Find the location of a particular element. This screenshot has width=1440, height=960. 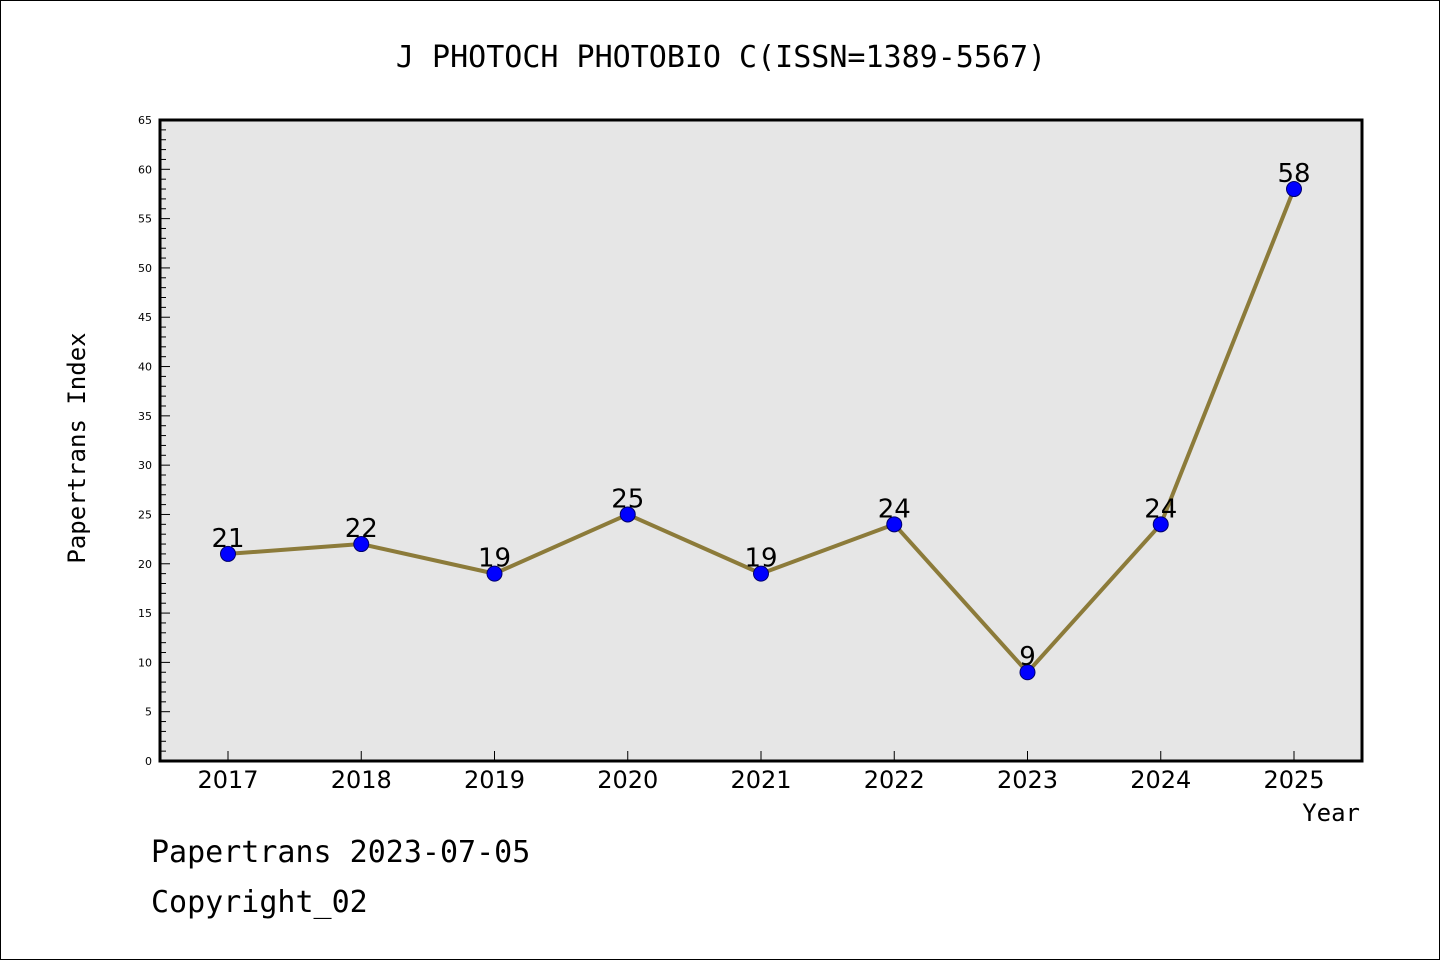

y-tick-label: 35 is located at coordinates (145, 416).